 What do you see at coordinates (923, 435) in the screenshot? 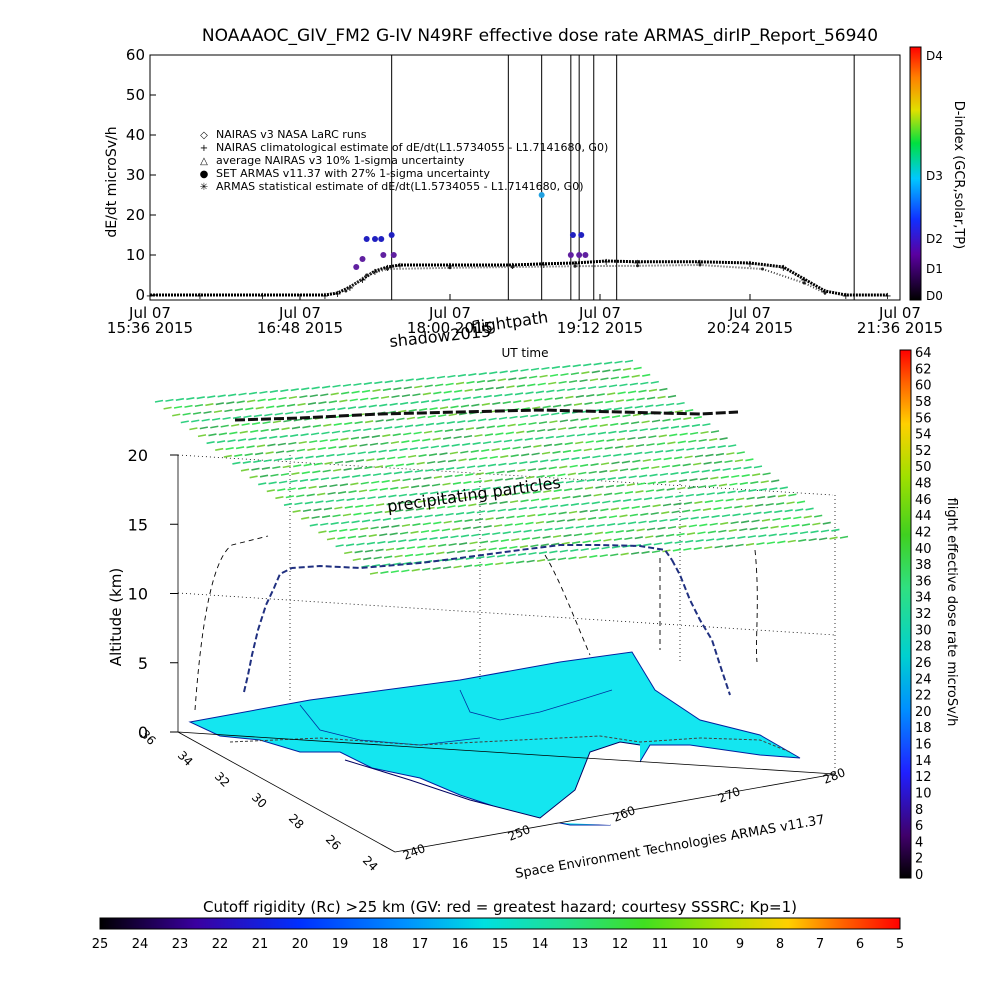
I see `dose-tick-label: 54` at bounding box center [923, 435].